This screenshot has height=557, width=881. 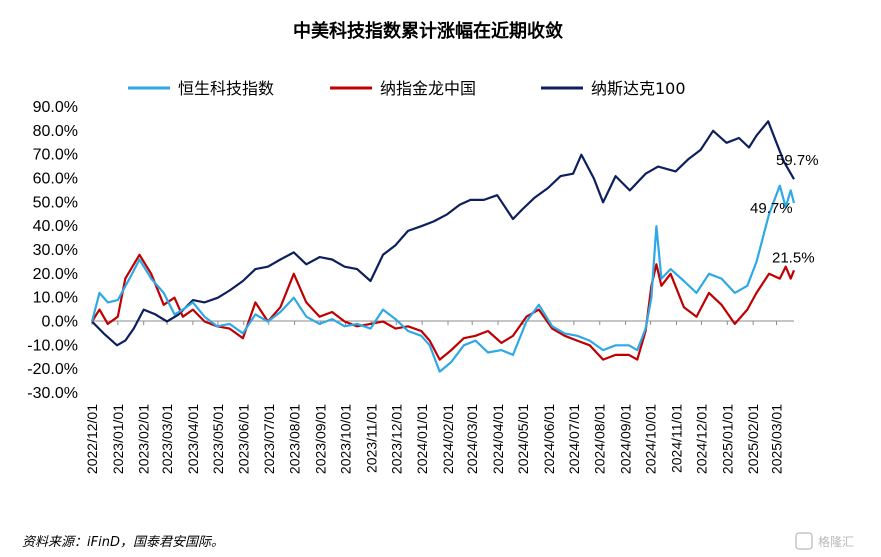 I want to click on end-value-label: 21.5%, so click(x=793, y=257).